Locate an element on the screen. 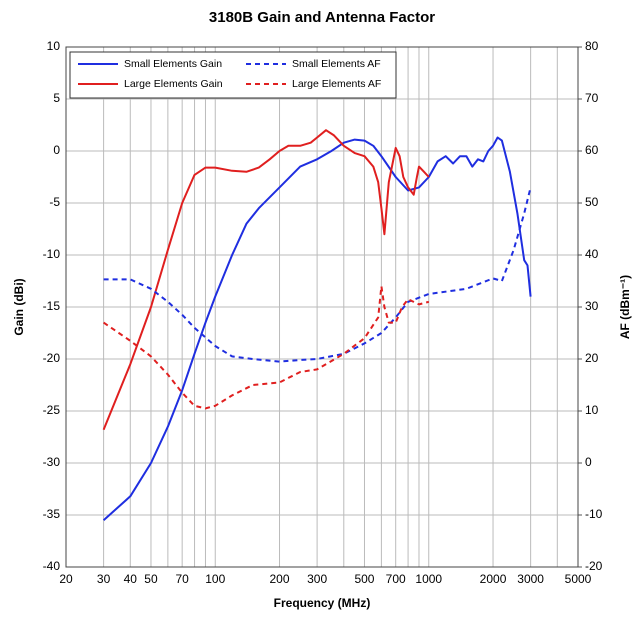 Image resolution: width=641 pixels, height=617 pixels. y2-tick-label: 70 is located at coordinates (592, 98).